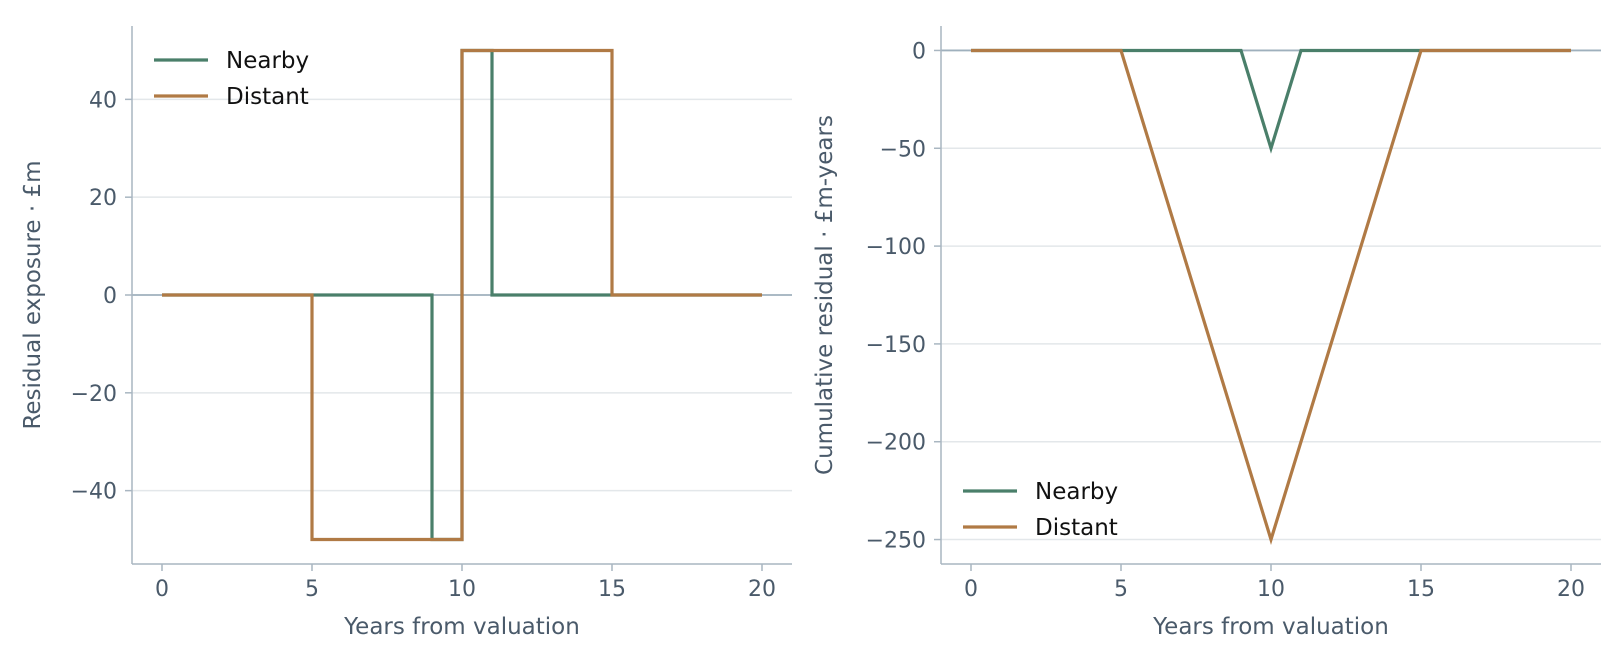 This screenshot has height=666, width=1620. Describe the element at coordinates (94, 394) in the screenshot. I see `y-tick-label: −20` at that location.